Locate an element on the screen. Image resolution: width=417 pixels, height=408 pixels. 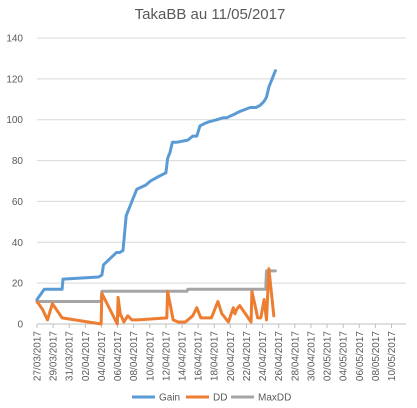
y-tick-label: 120 is located at coordinates (14, 79).